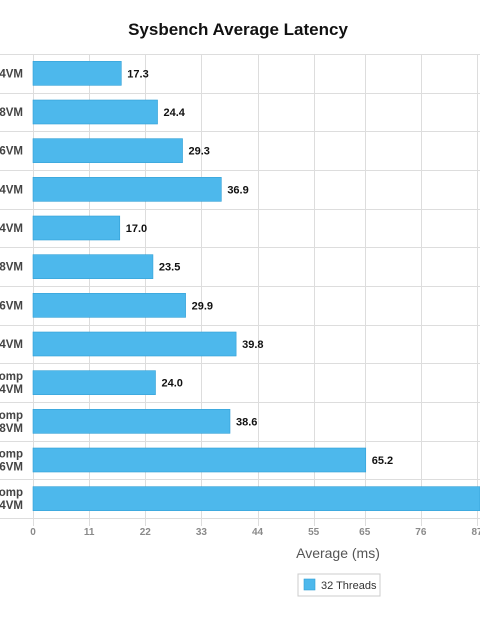 The image size is (480, 617). I want to click on value-label: 23.5, so click(169, 268).